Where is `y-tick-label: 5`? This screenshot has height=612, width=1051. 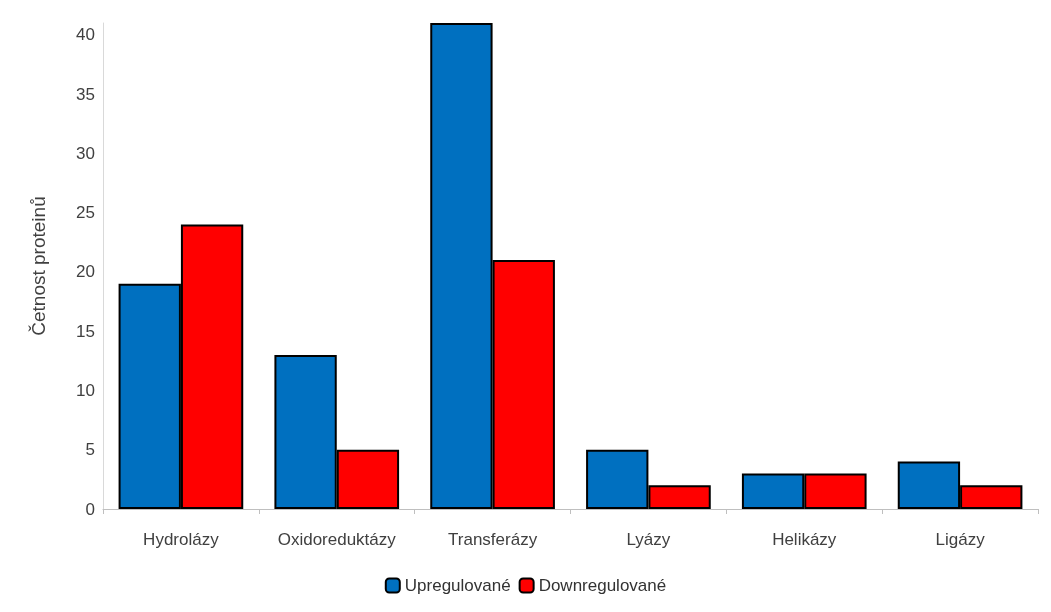 y-tick-label: 5 is located at coordinates (90, 450).